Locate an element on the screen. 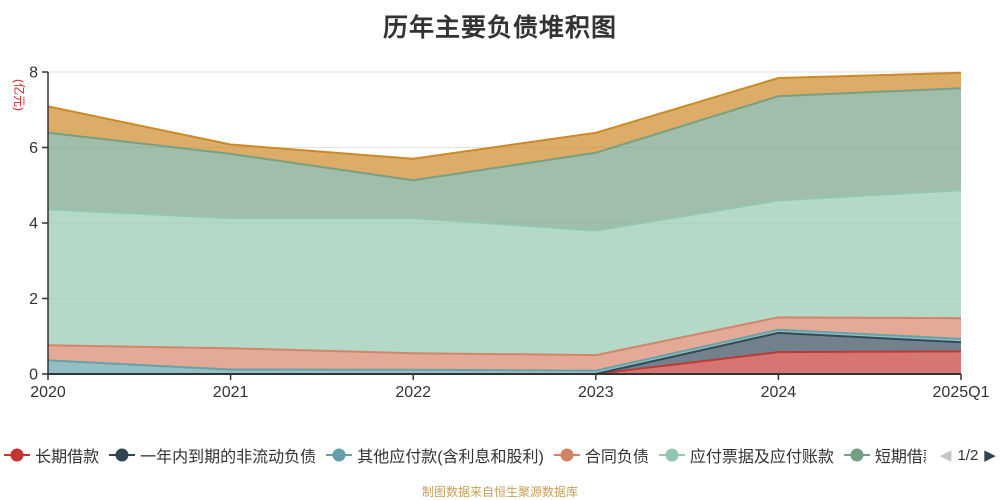 Image resolution: width=1000 pixels, height=500 pixels. legend-item: 合同负债 is located at coordinates (601, 455).